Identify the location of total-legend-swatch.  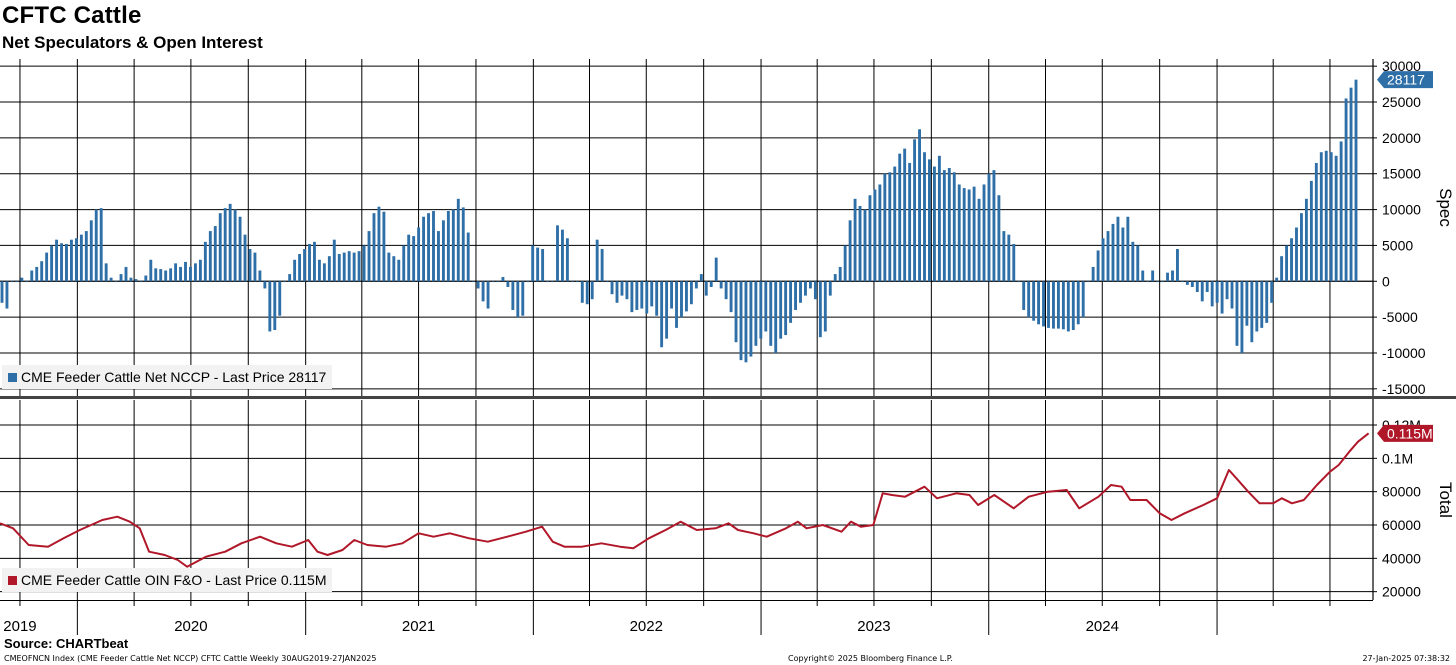
(12, 580).